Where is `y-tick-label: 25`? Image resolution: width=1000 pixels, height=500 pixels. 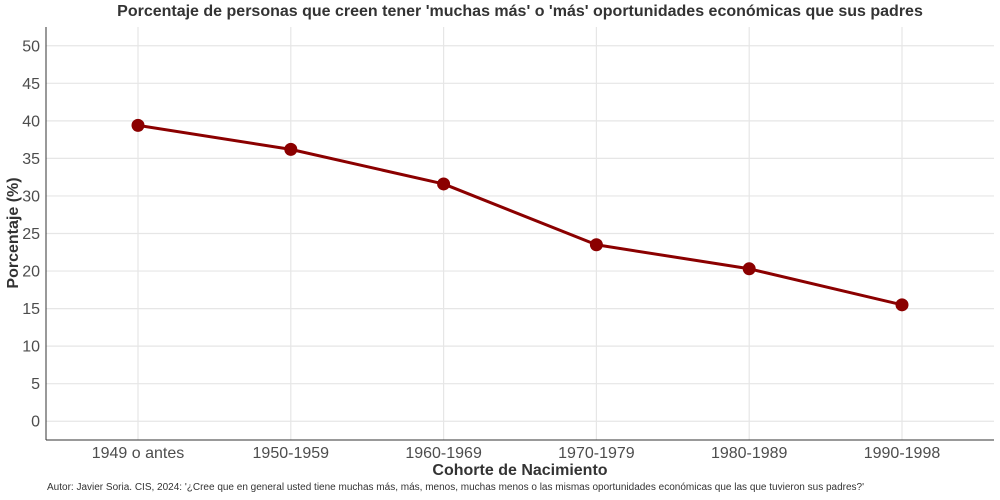 y-tick-label: 25 is located at coordinates (31, 234).